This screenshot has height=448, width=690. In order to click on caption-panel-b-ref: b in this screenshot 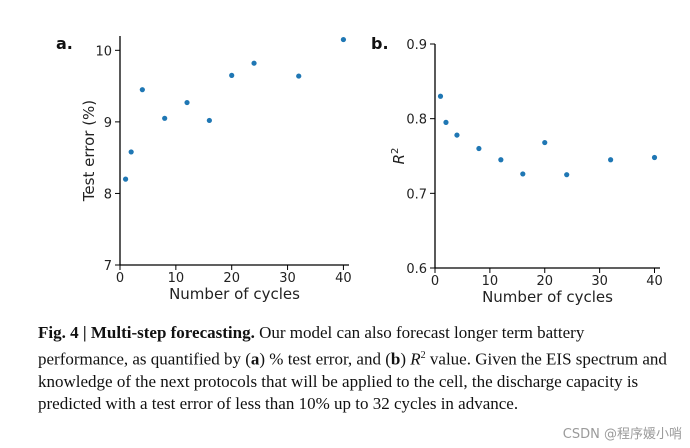, I will do `click(395, 359)`.